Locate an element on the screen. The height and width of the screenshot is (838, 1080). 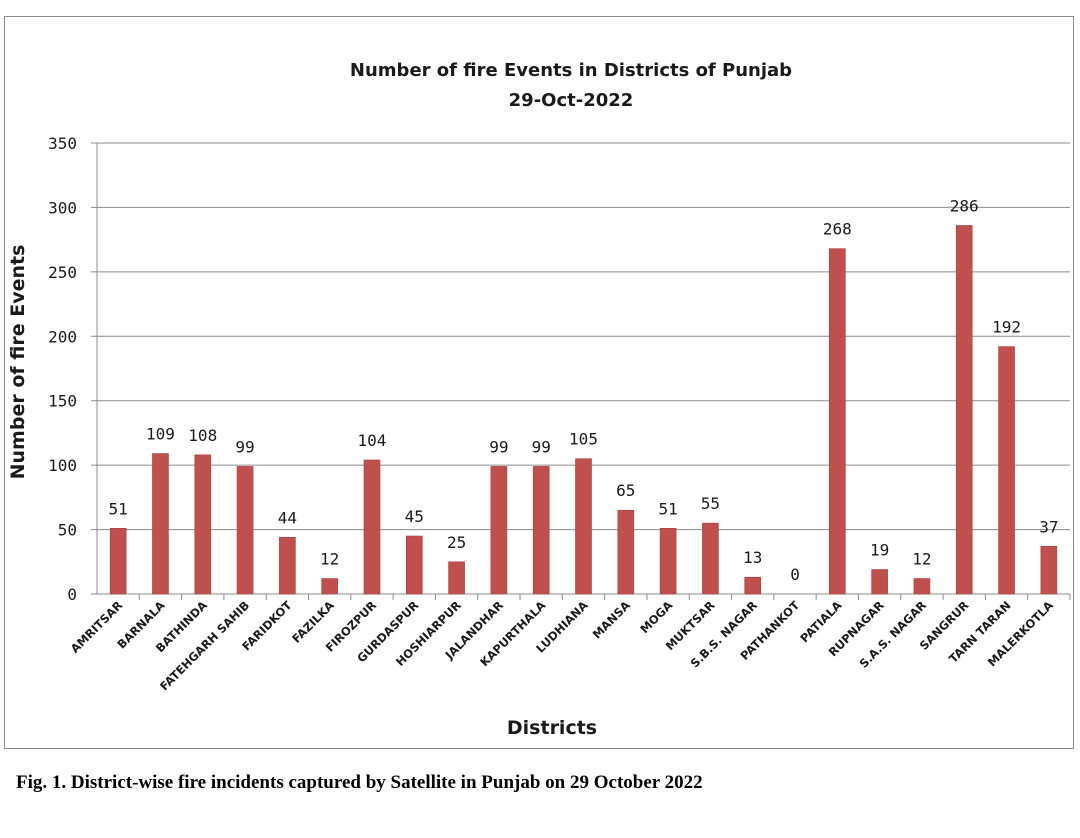
data-label: 108 is located at coordinates (202, 435).